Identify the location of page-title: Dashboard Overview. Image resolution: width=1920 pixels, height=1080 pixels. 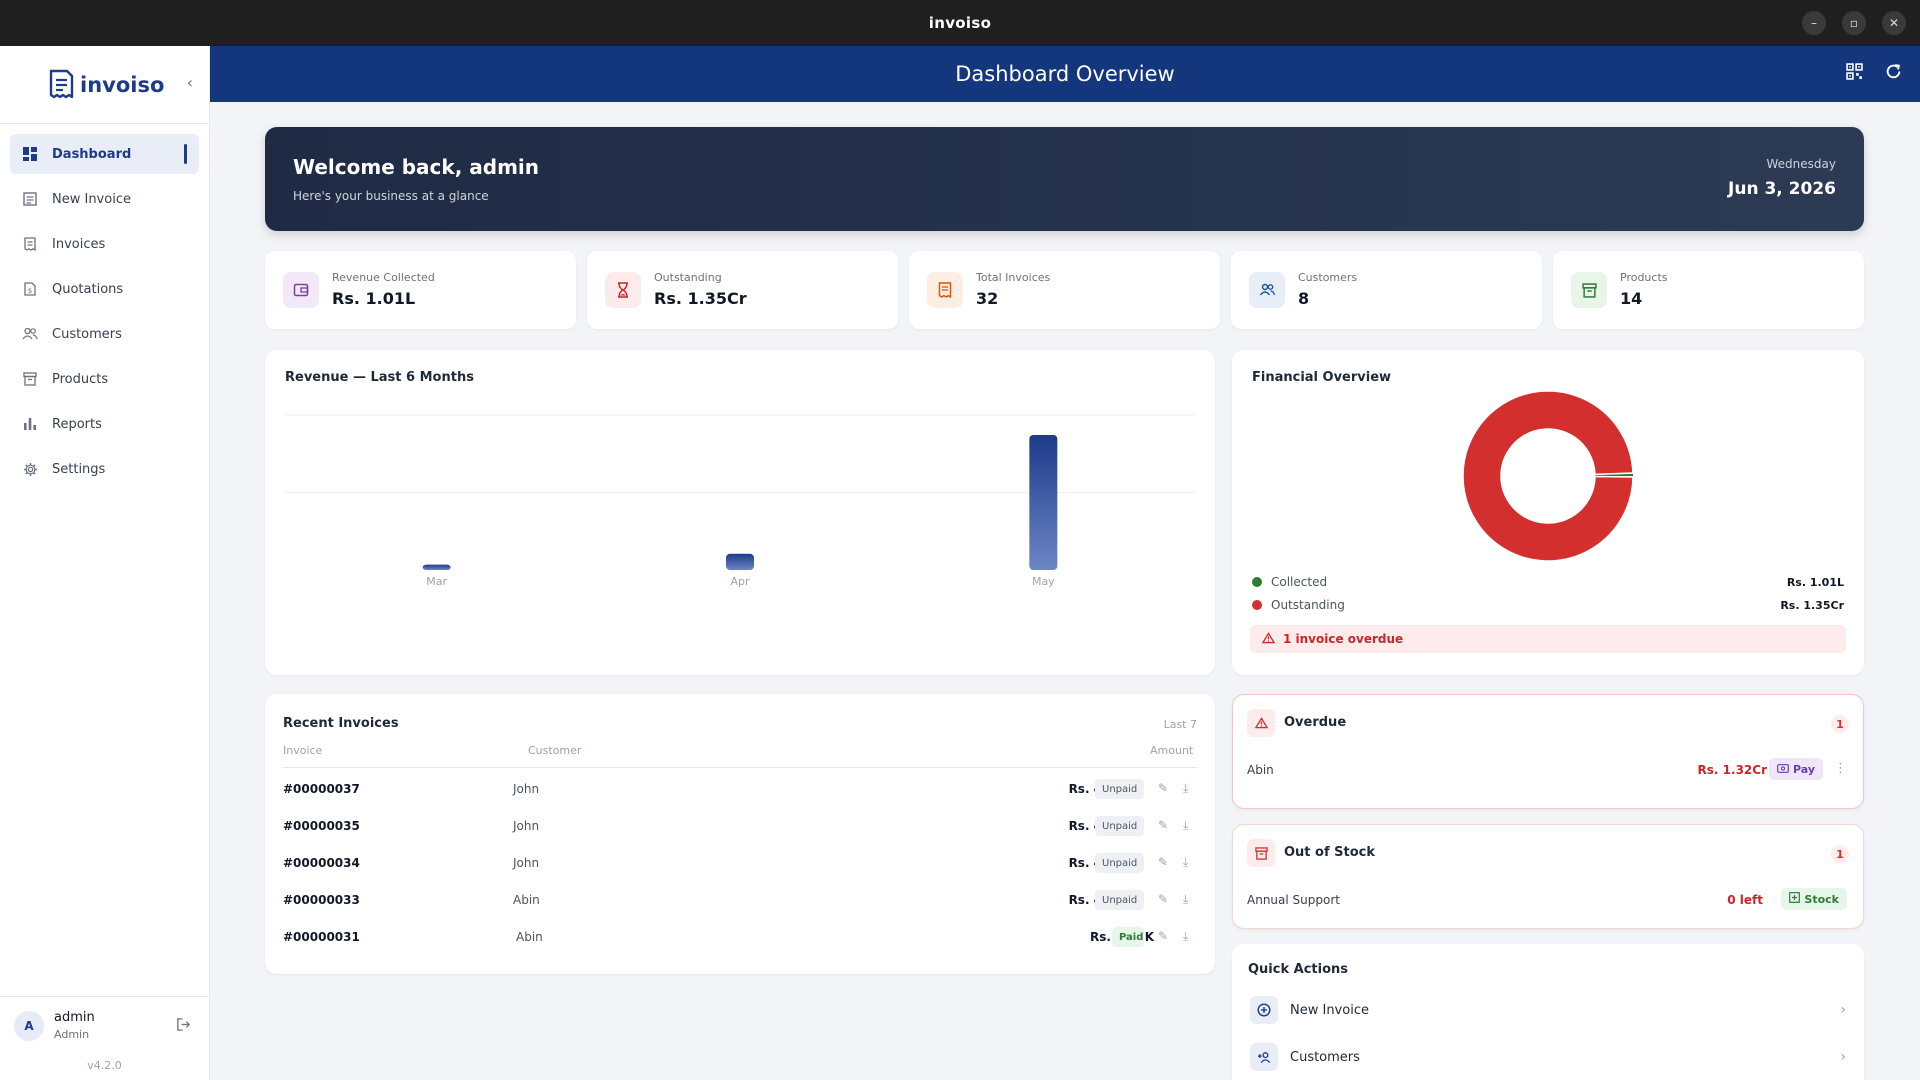
(1065, 74).